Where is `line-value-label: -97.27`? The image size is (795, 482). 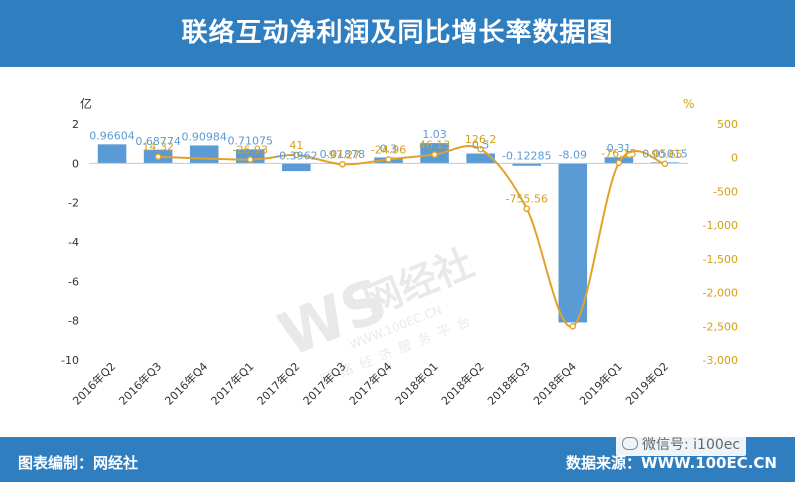
line-value-label: -97.27 is located at coordinates (342, 154).